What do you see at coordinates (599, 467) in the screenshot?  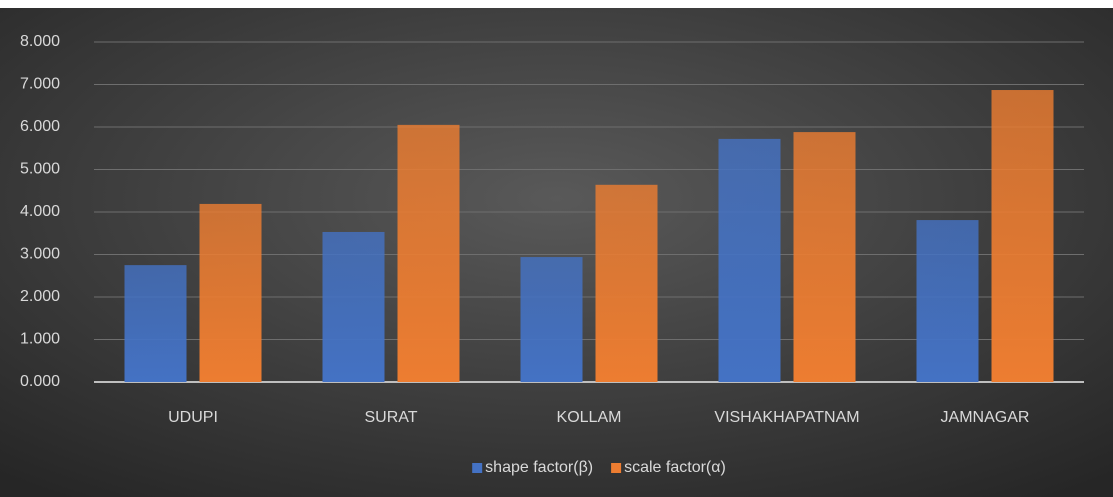 I see `legend: shape factor(β) scale factor(α)` at bounding box center [599, 467].